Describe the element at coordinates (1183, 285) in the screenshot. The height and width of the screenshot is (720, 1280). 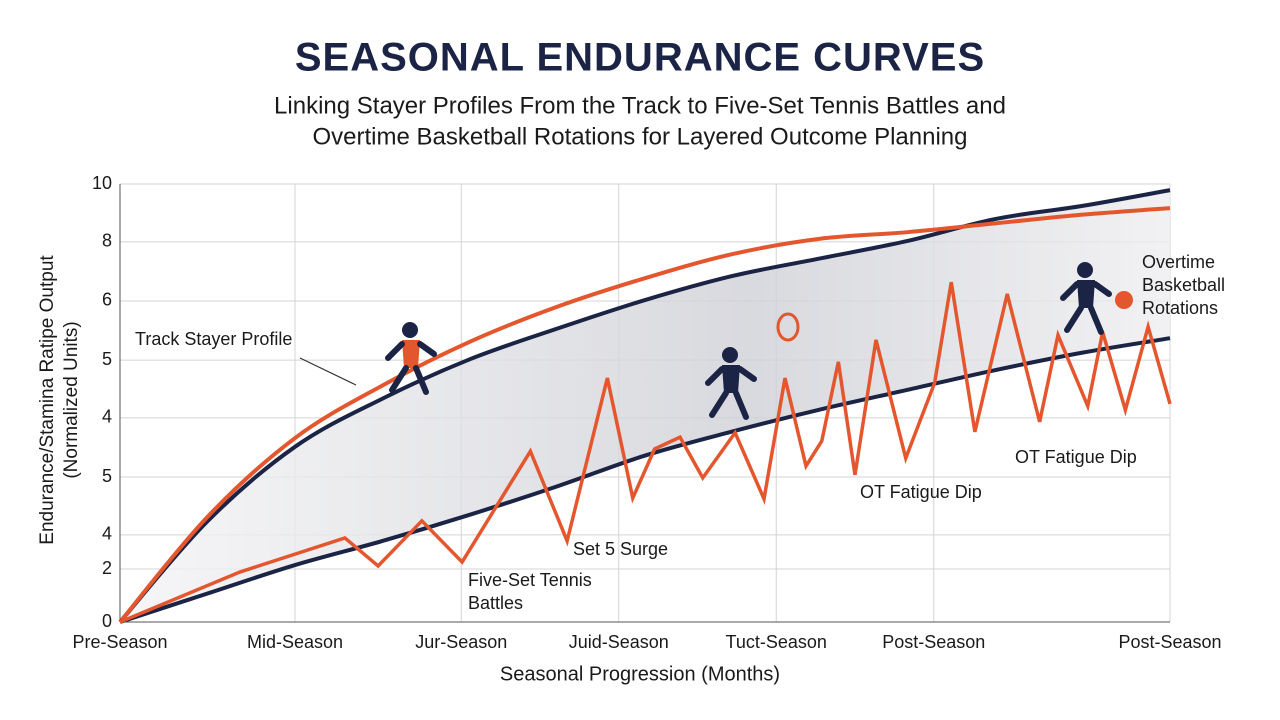
I see `annotation: Basketball` at that location.